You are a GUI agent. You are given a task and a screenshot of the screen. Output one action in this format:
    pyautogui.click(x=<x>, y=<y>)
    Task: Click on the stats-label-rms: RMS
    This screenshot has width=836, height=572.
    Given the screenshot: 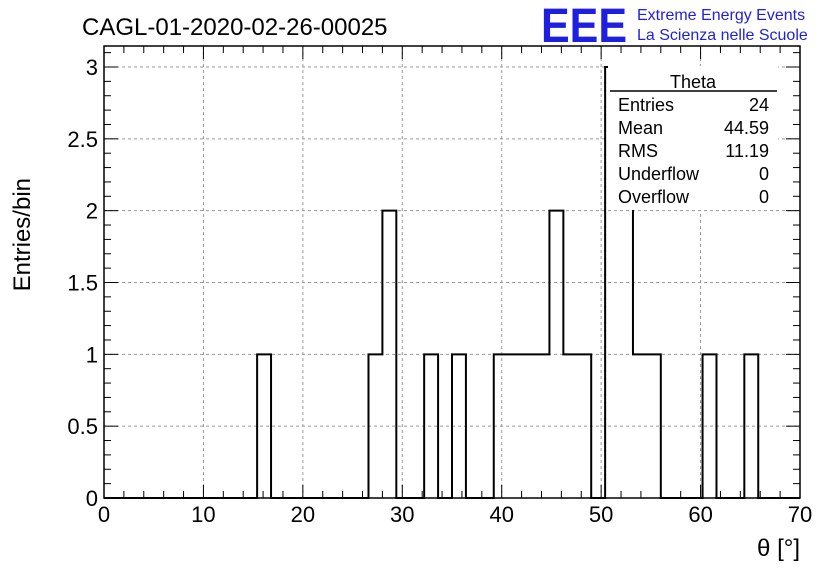 What is the action you would take?
    pyautogui.click(x=638, y=151)
    